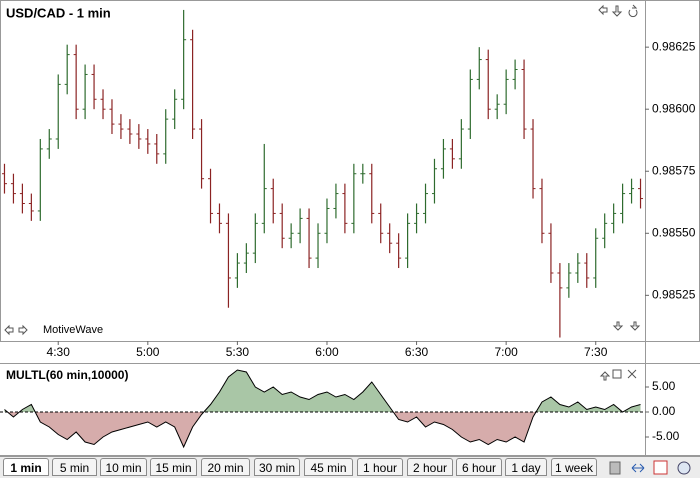 The height and width of the screenshot is (478, 700). What do you see at coordinates (277, 467) in the screenshot?
I see `timeframe-tab: 30 min` at bounding box center [277, 467].